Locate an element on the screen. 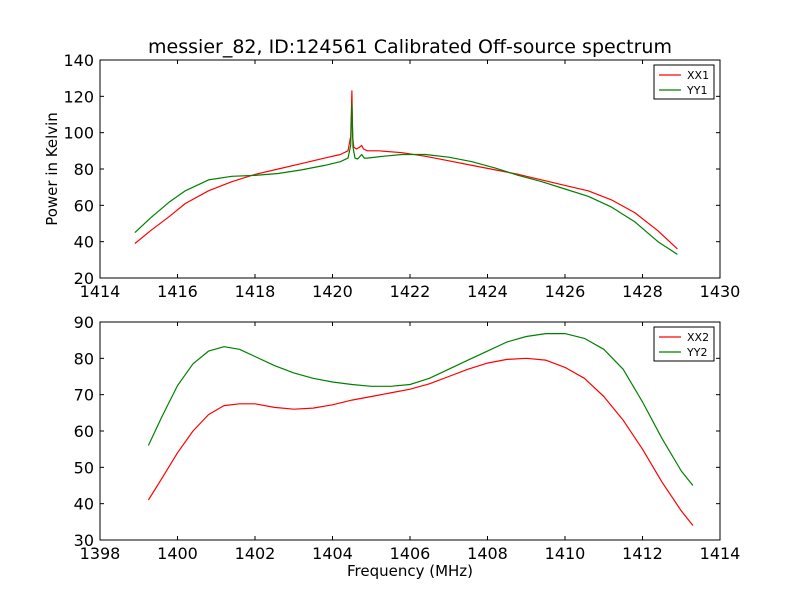  y-tick-label: 90 is located at coordinates (84, 322).